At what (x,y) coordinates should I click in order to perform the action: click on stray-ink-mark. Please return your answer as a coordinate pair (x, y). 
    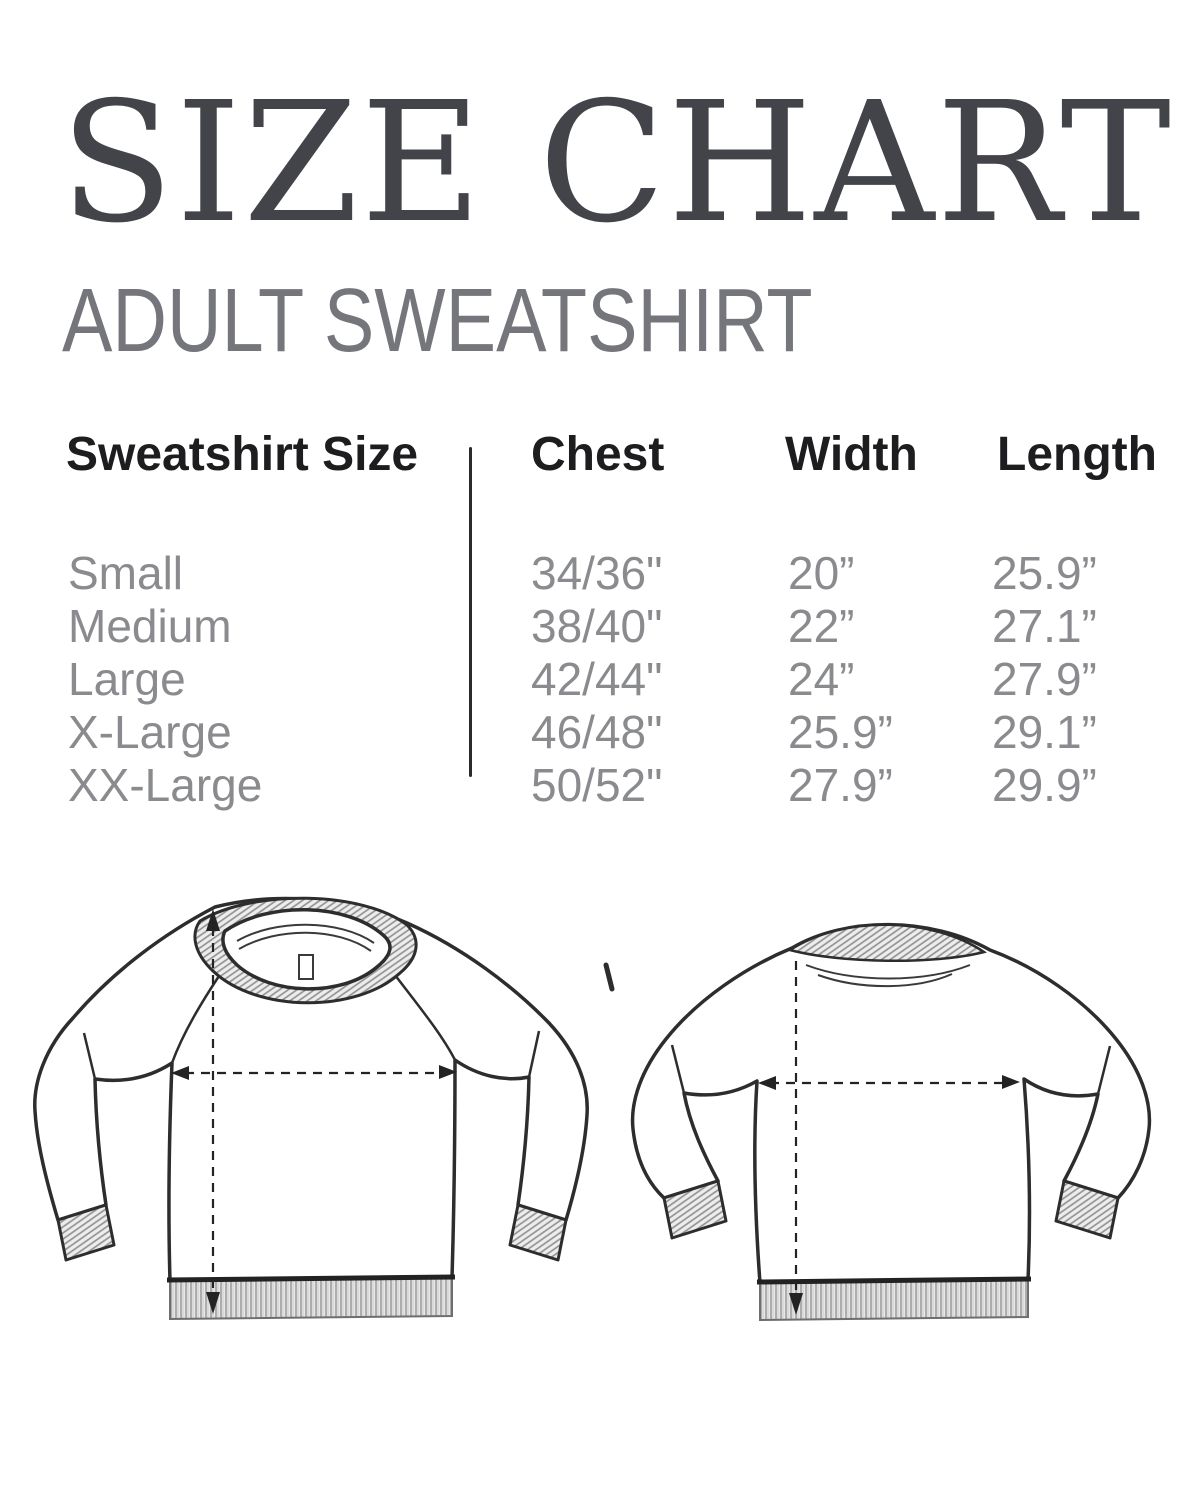
    Looking at the image, I should click on (609, 977).